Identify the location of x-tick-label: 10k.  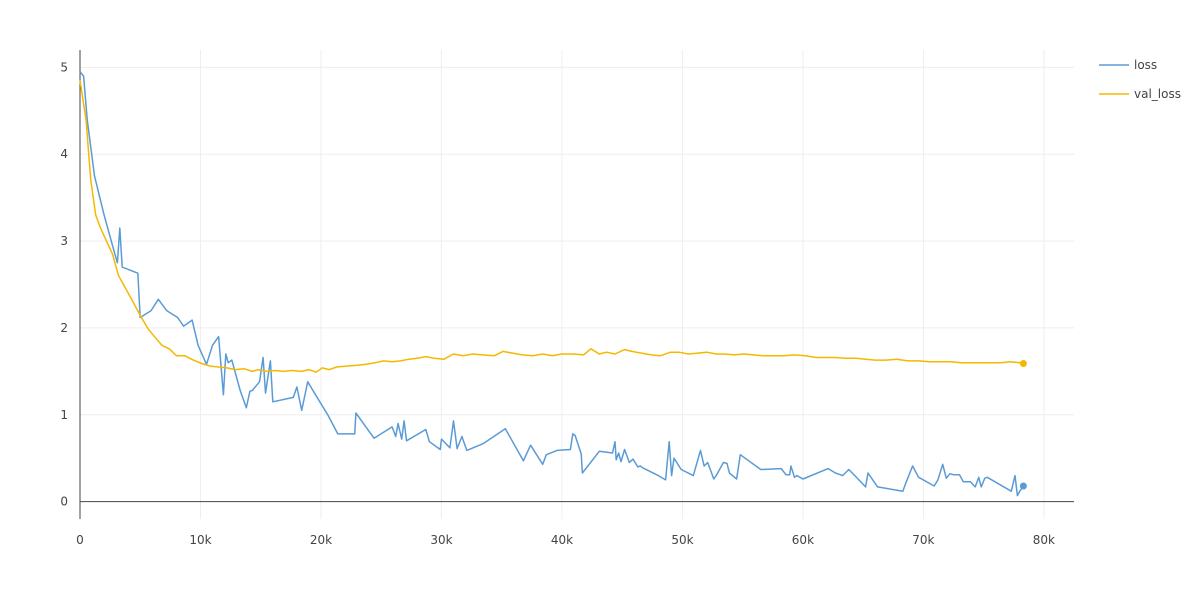
(200, 540).